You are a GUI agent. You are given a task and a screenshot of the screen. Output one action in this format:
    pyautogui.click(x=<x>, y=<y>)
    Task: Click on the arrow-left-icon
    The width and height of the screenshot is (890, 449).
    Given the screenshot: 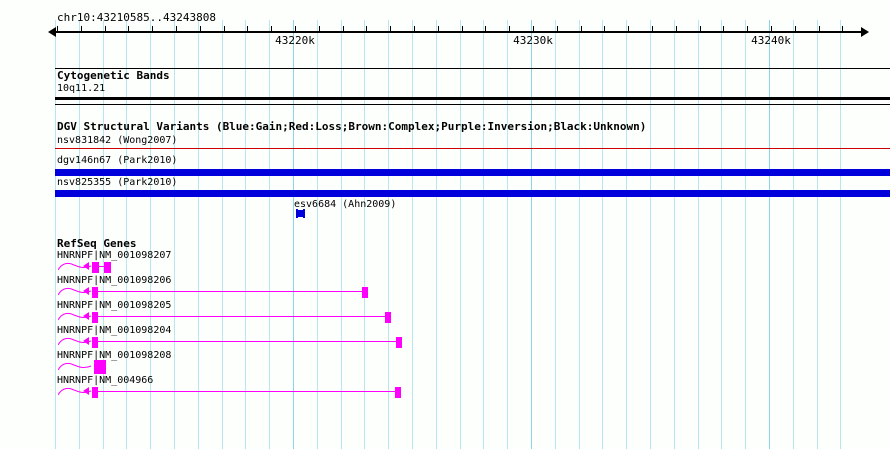 What is the action you would take?
    pyautogui.click(x=52, y=32)
    